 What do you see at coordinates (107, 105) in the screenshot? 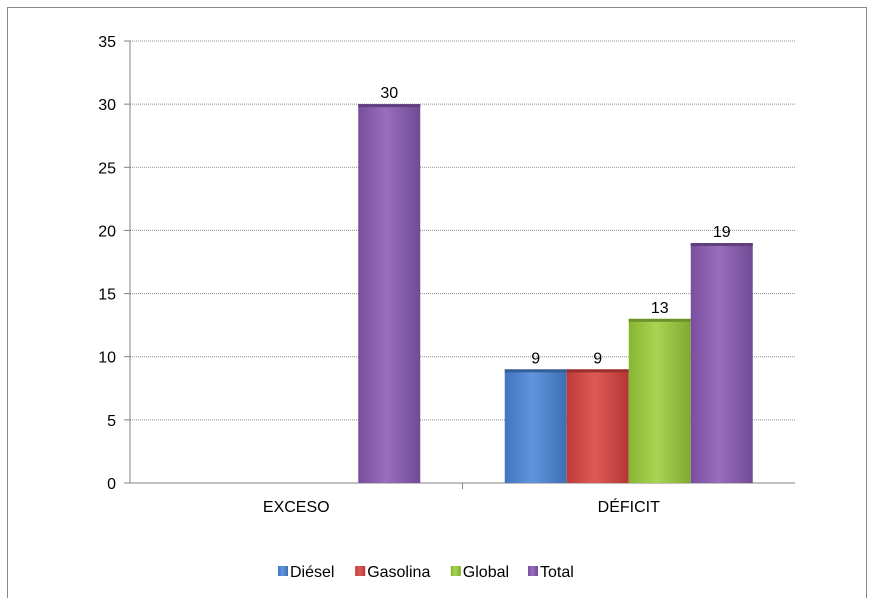
I see `y-tick-label: 30` at bounding box center [107, 105].